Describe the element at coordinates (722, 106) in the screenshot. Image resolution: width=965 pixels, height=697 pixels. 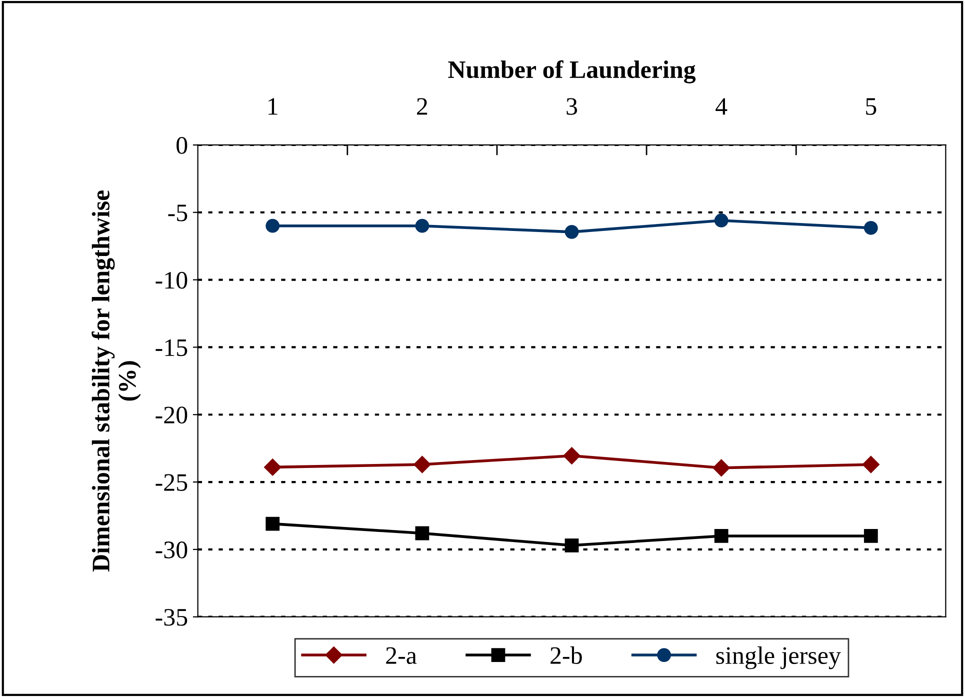
I see `x-tick-label: 4` at that location.